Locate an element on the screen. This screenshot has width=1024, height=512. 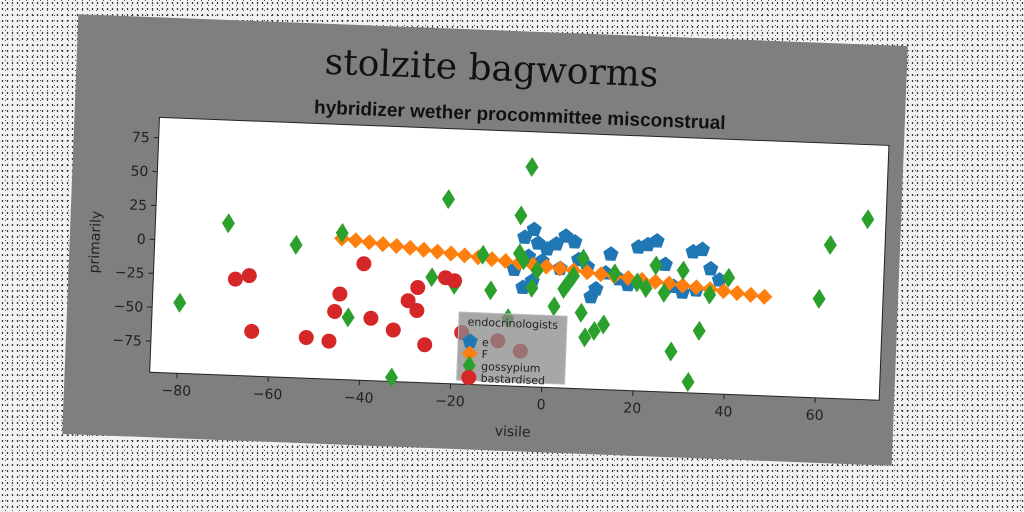
legend-label-bastardised: bastardised is located at coordinates (512, 379).